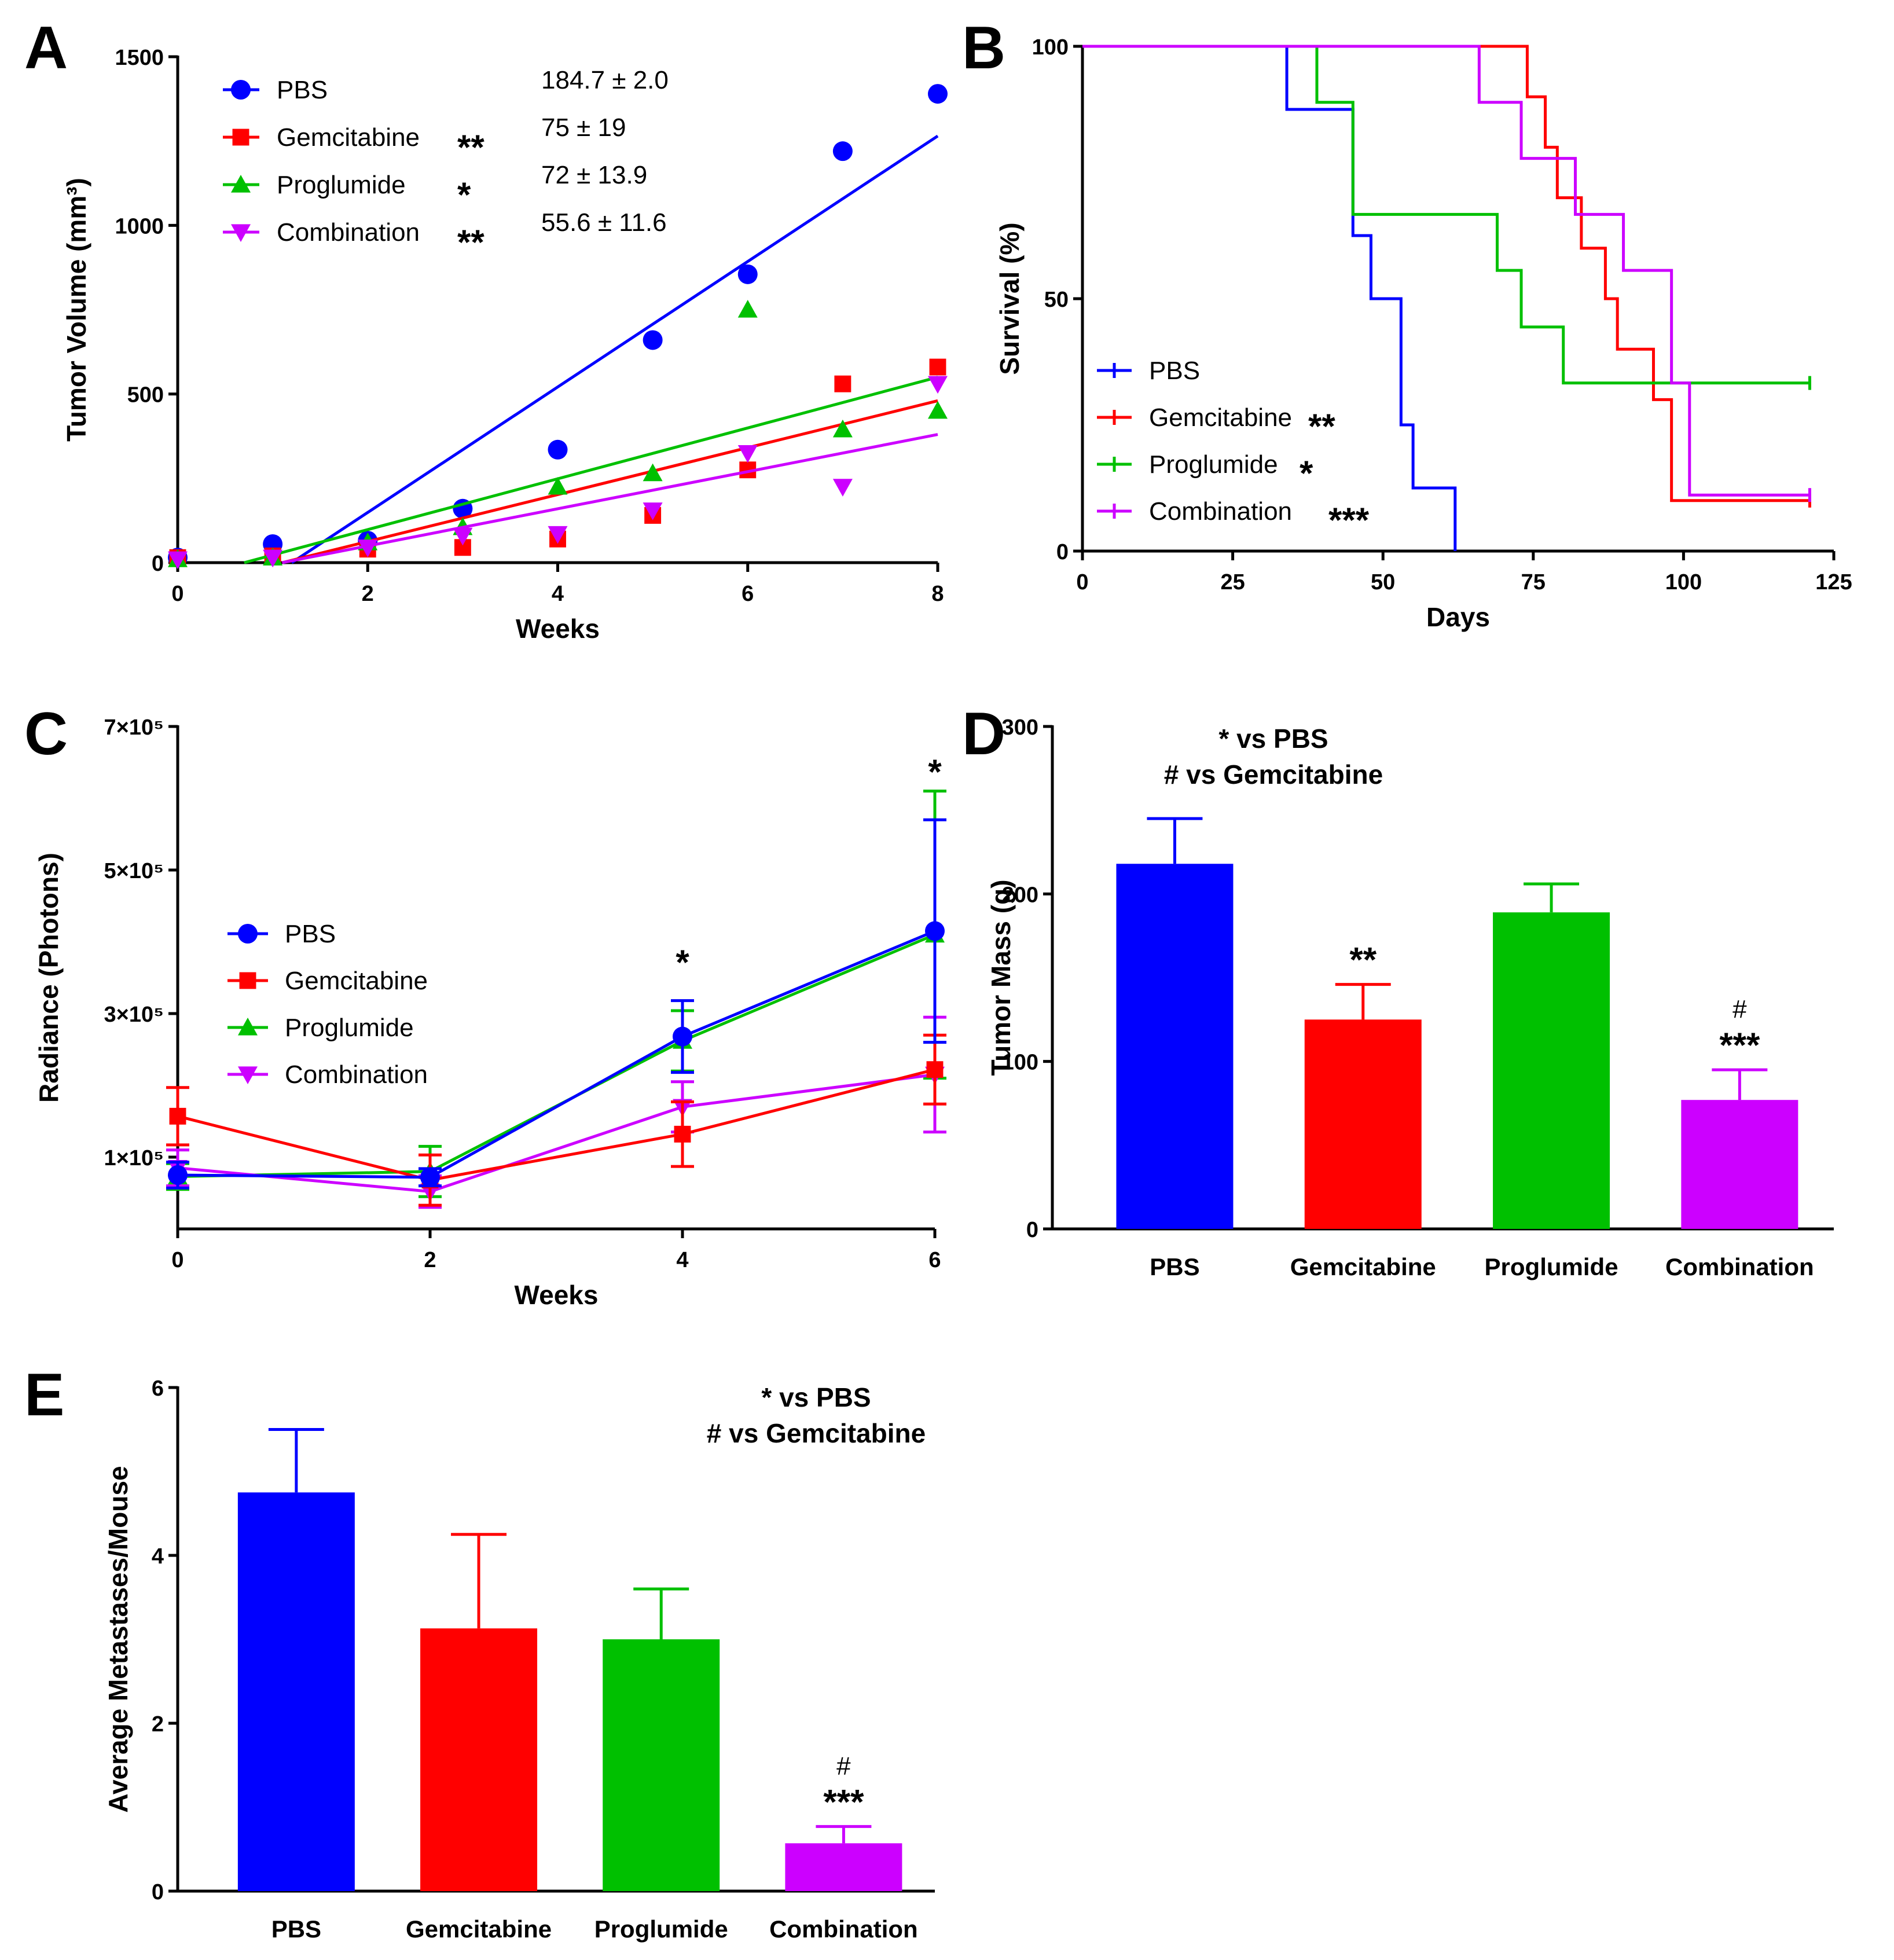 Image resolution: width=1894 pixels, height=1960 pixels. What do you see at coordinates (1050, 47) in the screenshot?
I see `y-tick-label: 100` at bounding box center [1050, 47].